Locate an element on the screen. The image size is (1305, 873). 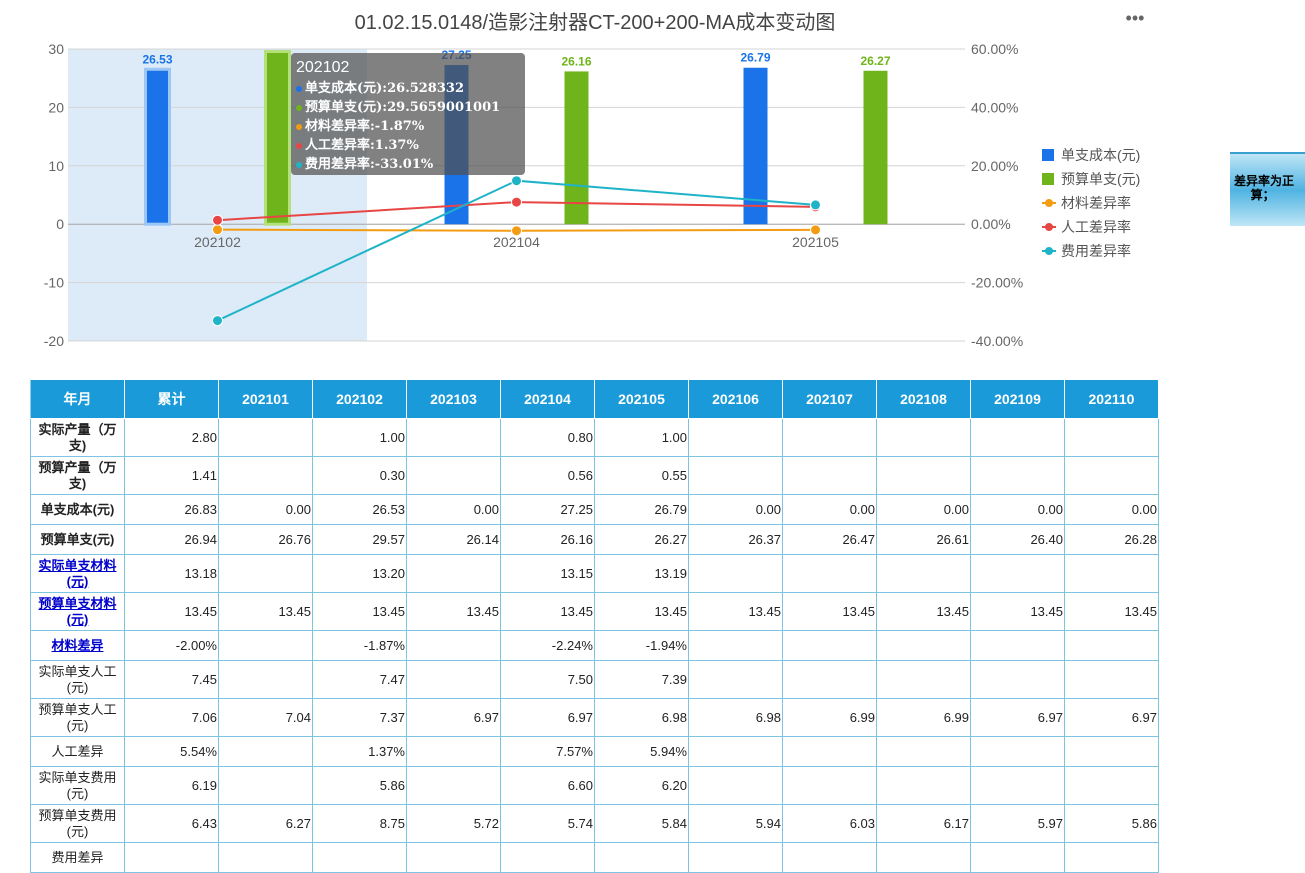
table-cell: 26.47 is located at coordinates (829, 539).